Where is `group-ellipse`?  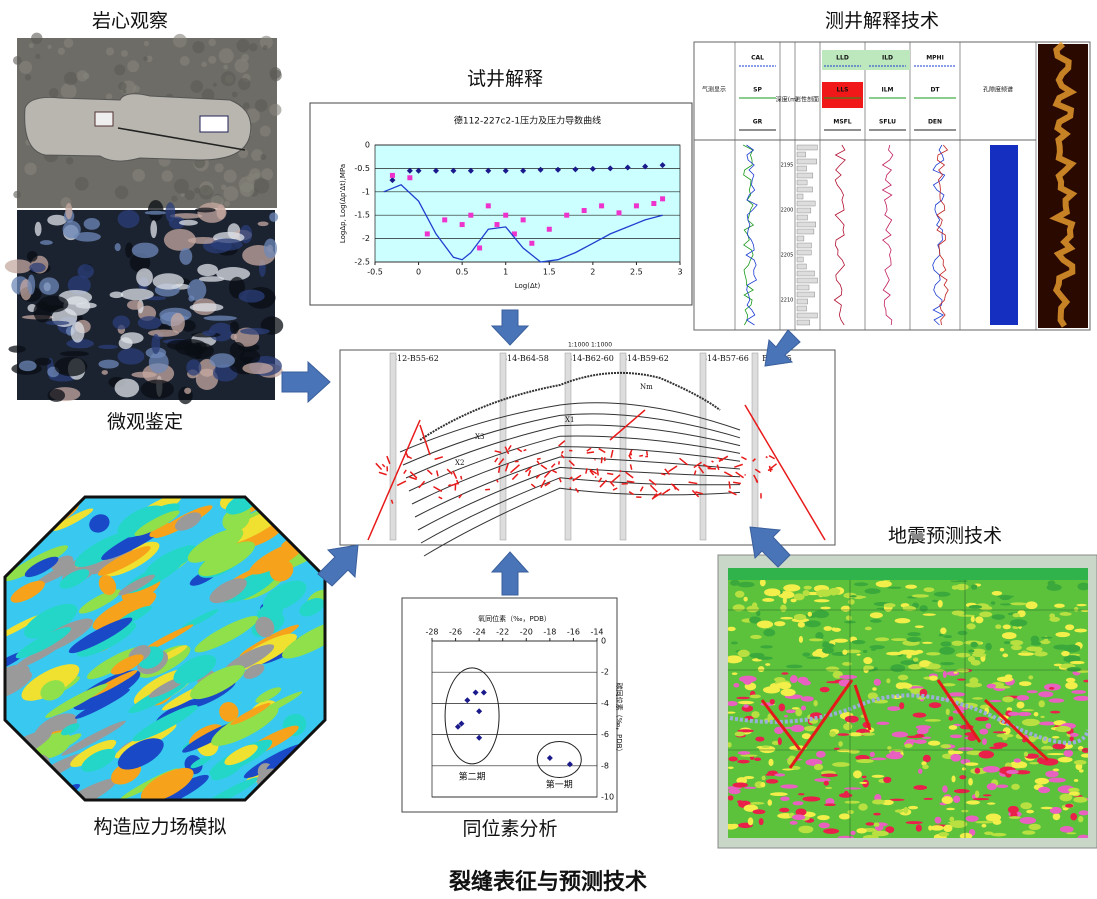 group-ellipse is located at coordinates (472, 716).